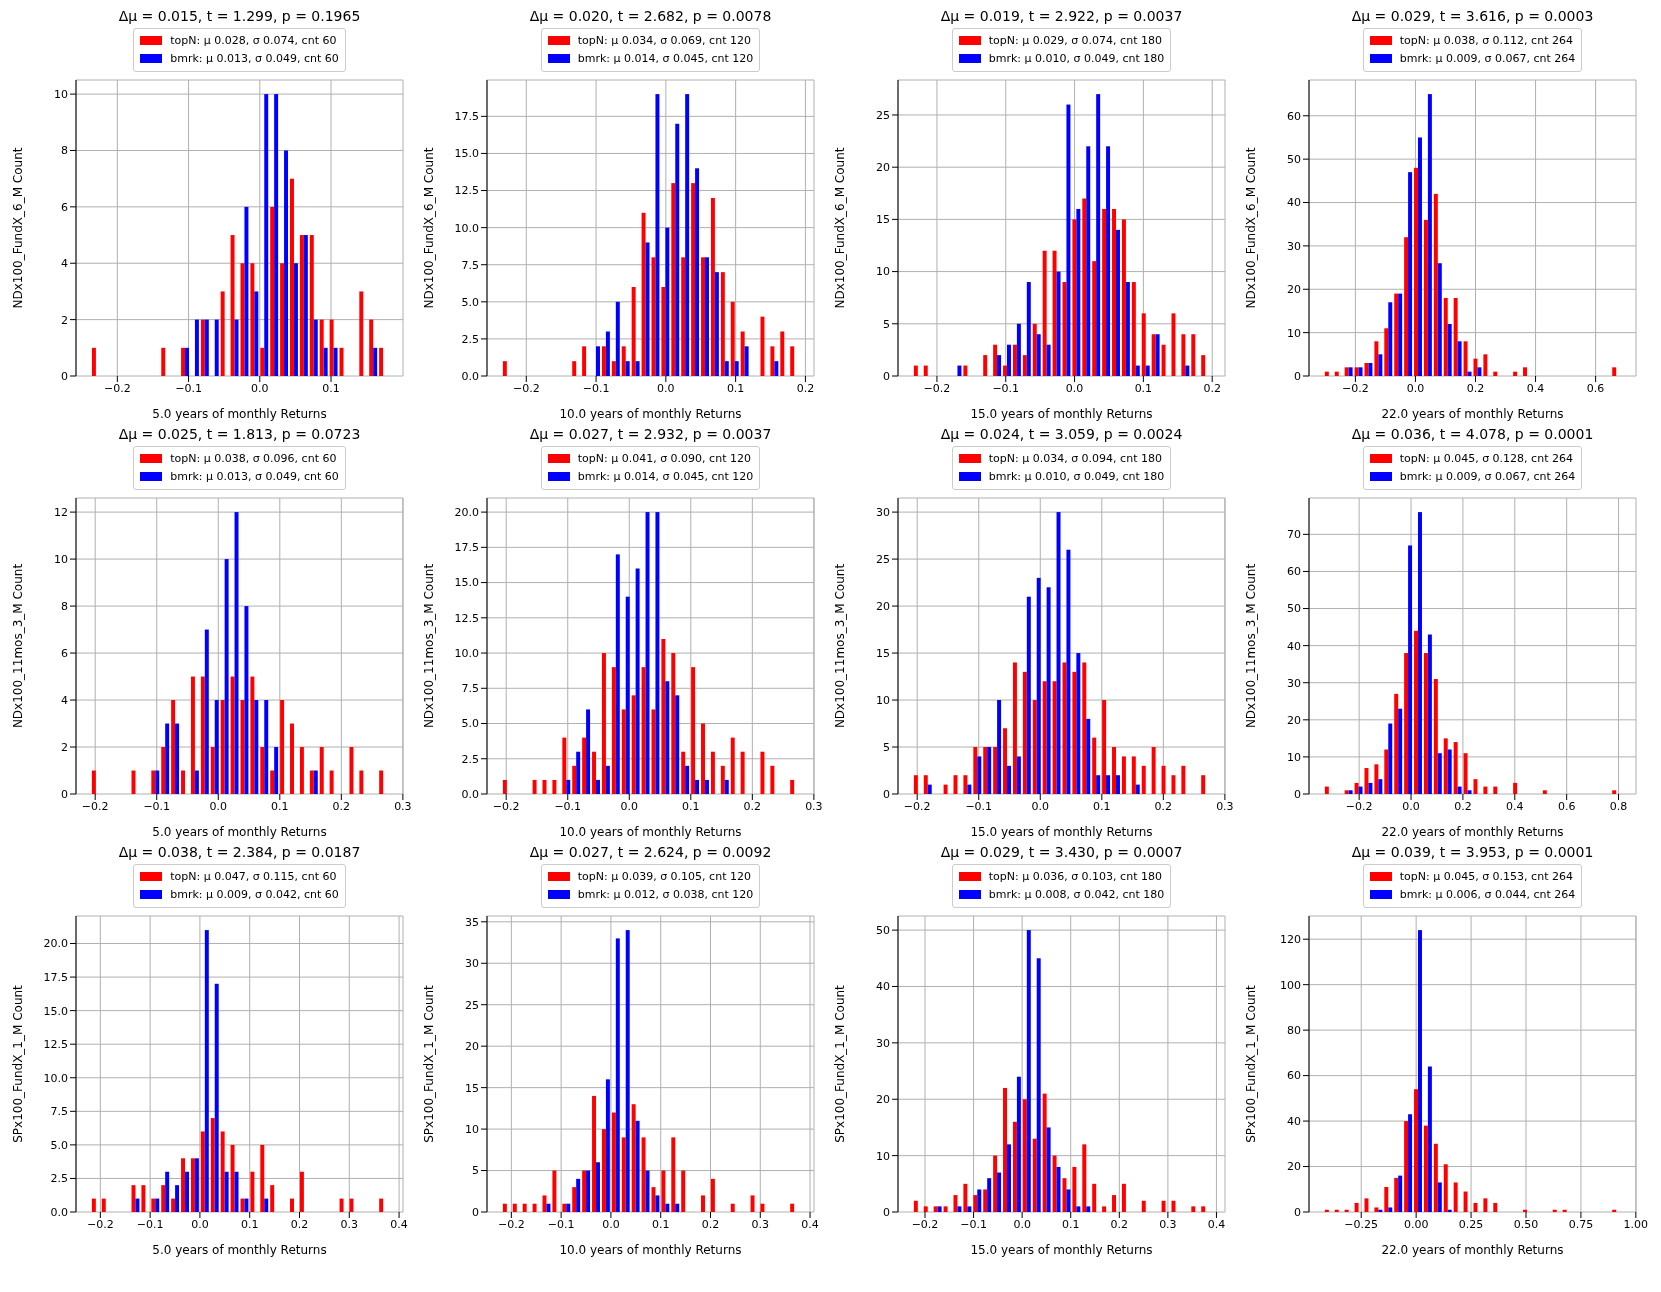  What do you see at coordinates (466, 191) in the screenshot?
I see `y-tick-label: 12.5` at bounding box center [466, 191].